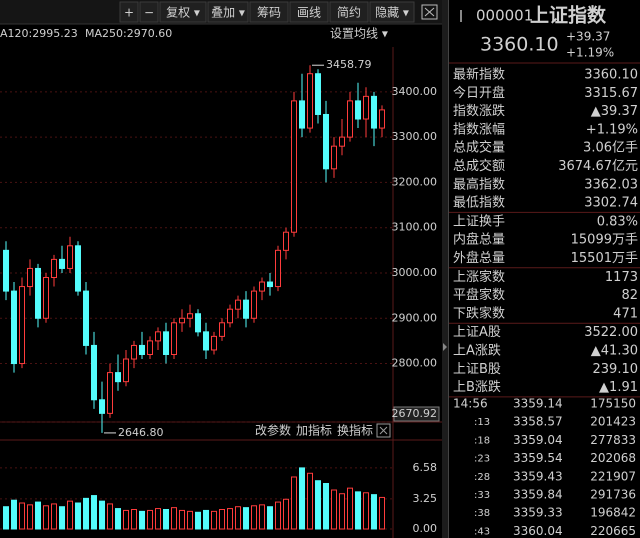 The image size is (640, 538). What do you see at coordinates (415, 136) in the screenshot?
I see `y-tick-label: 3300.00` at bounding box center [415, 136].